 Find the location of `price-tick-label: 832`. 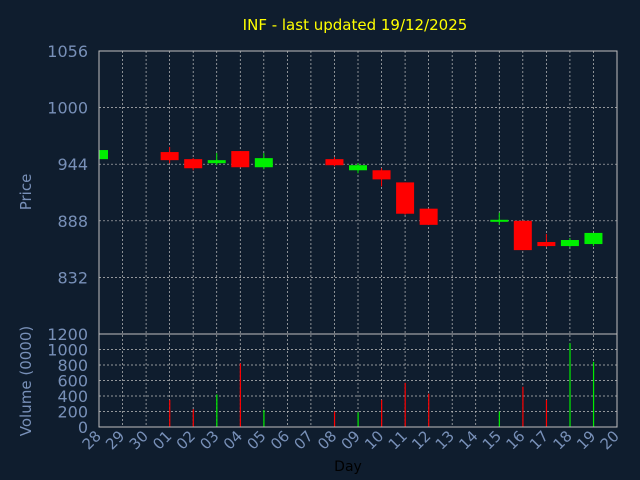

price-tick-label: 832 is located at coordinates (72, 277).